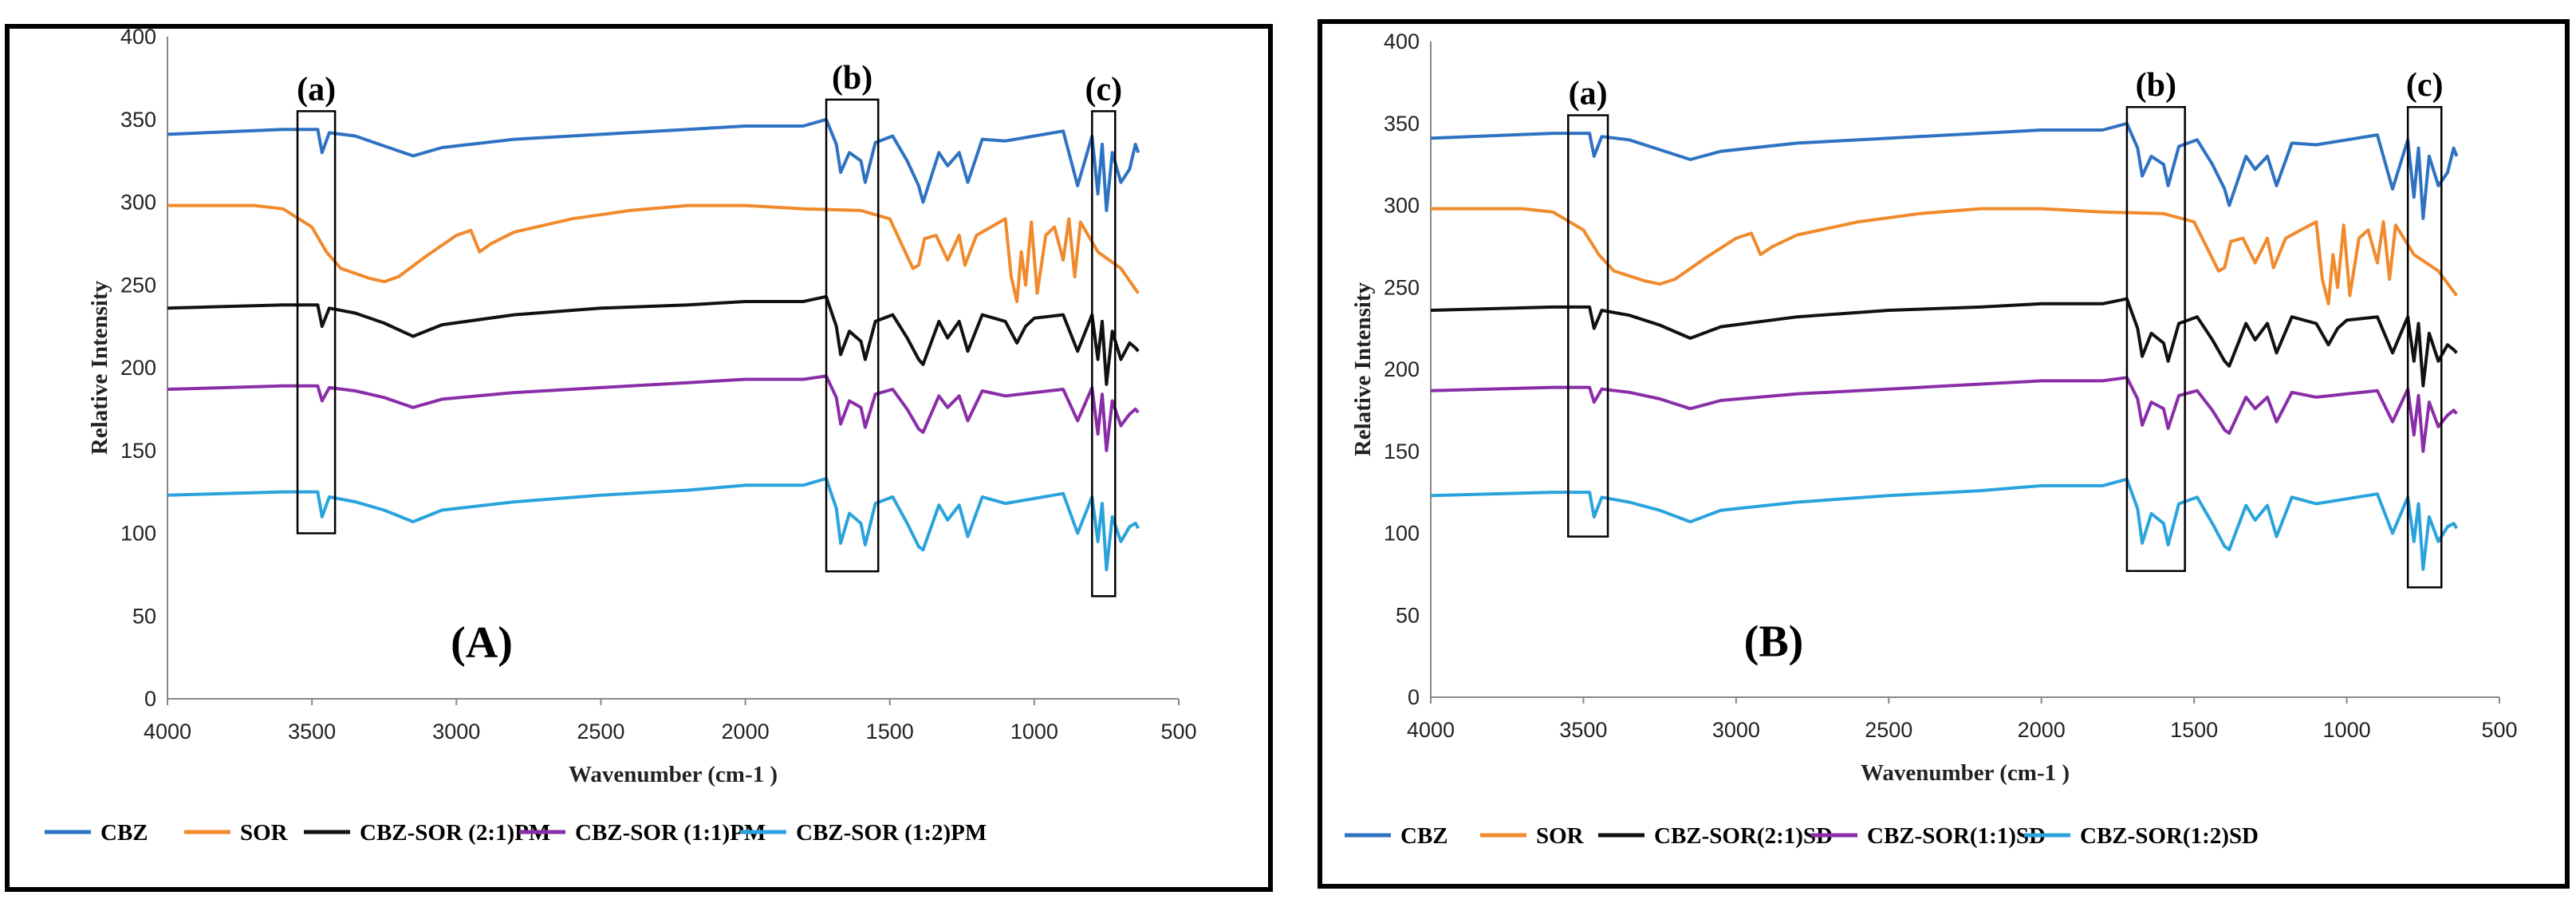  What do you see at coordinates (1956, 836) in the screenshot?
I see `legend-label-3: CBZ-SOR(1:1)SD` at bounding box center [1956, 836].